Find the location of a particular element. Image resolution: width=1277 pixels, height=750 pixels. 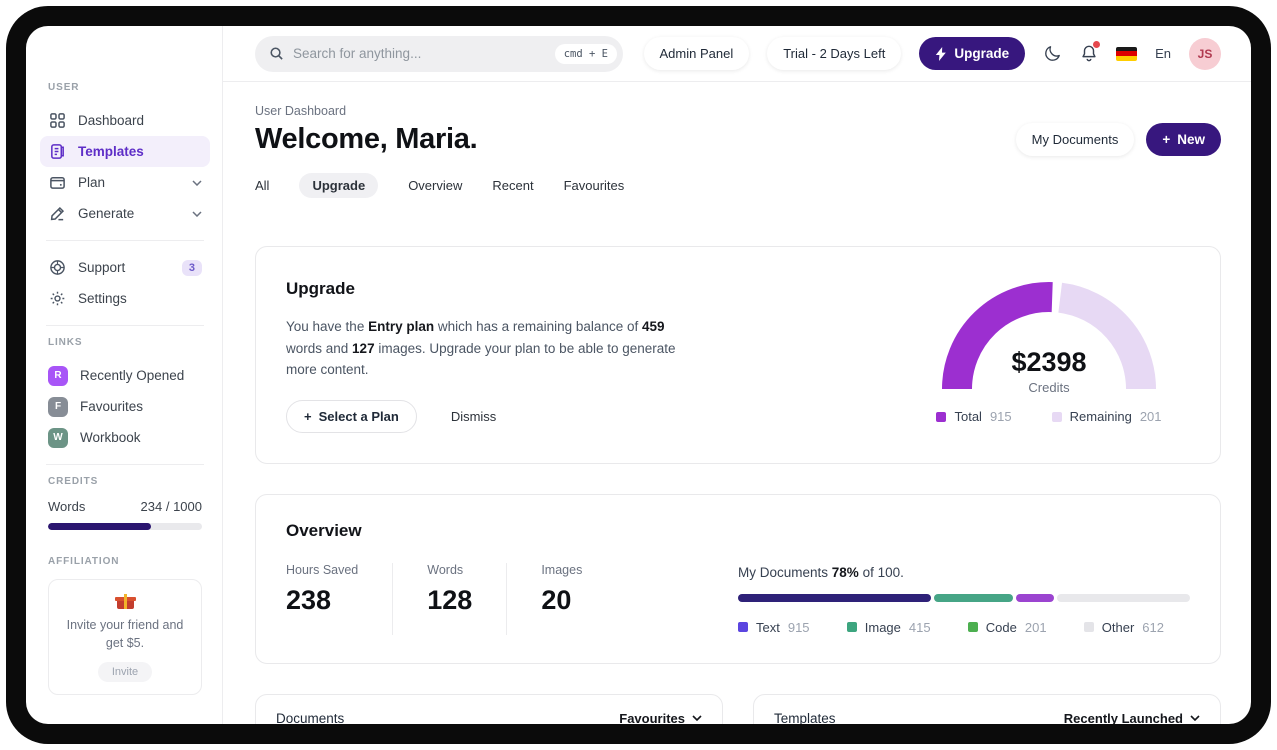

templates-filter-label: Recently Launched is located at coordinates (1123, 717).